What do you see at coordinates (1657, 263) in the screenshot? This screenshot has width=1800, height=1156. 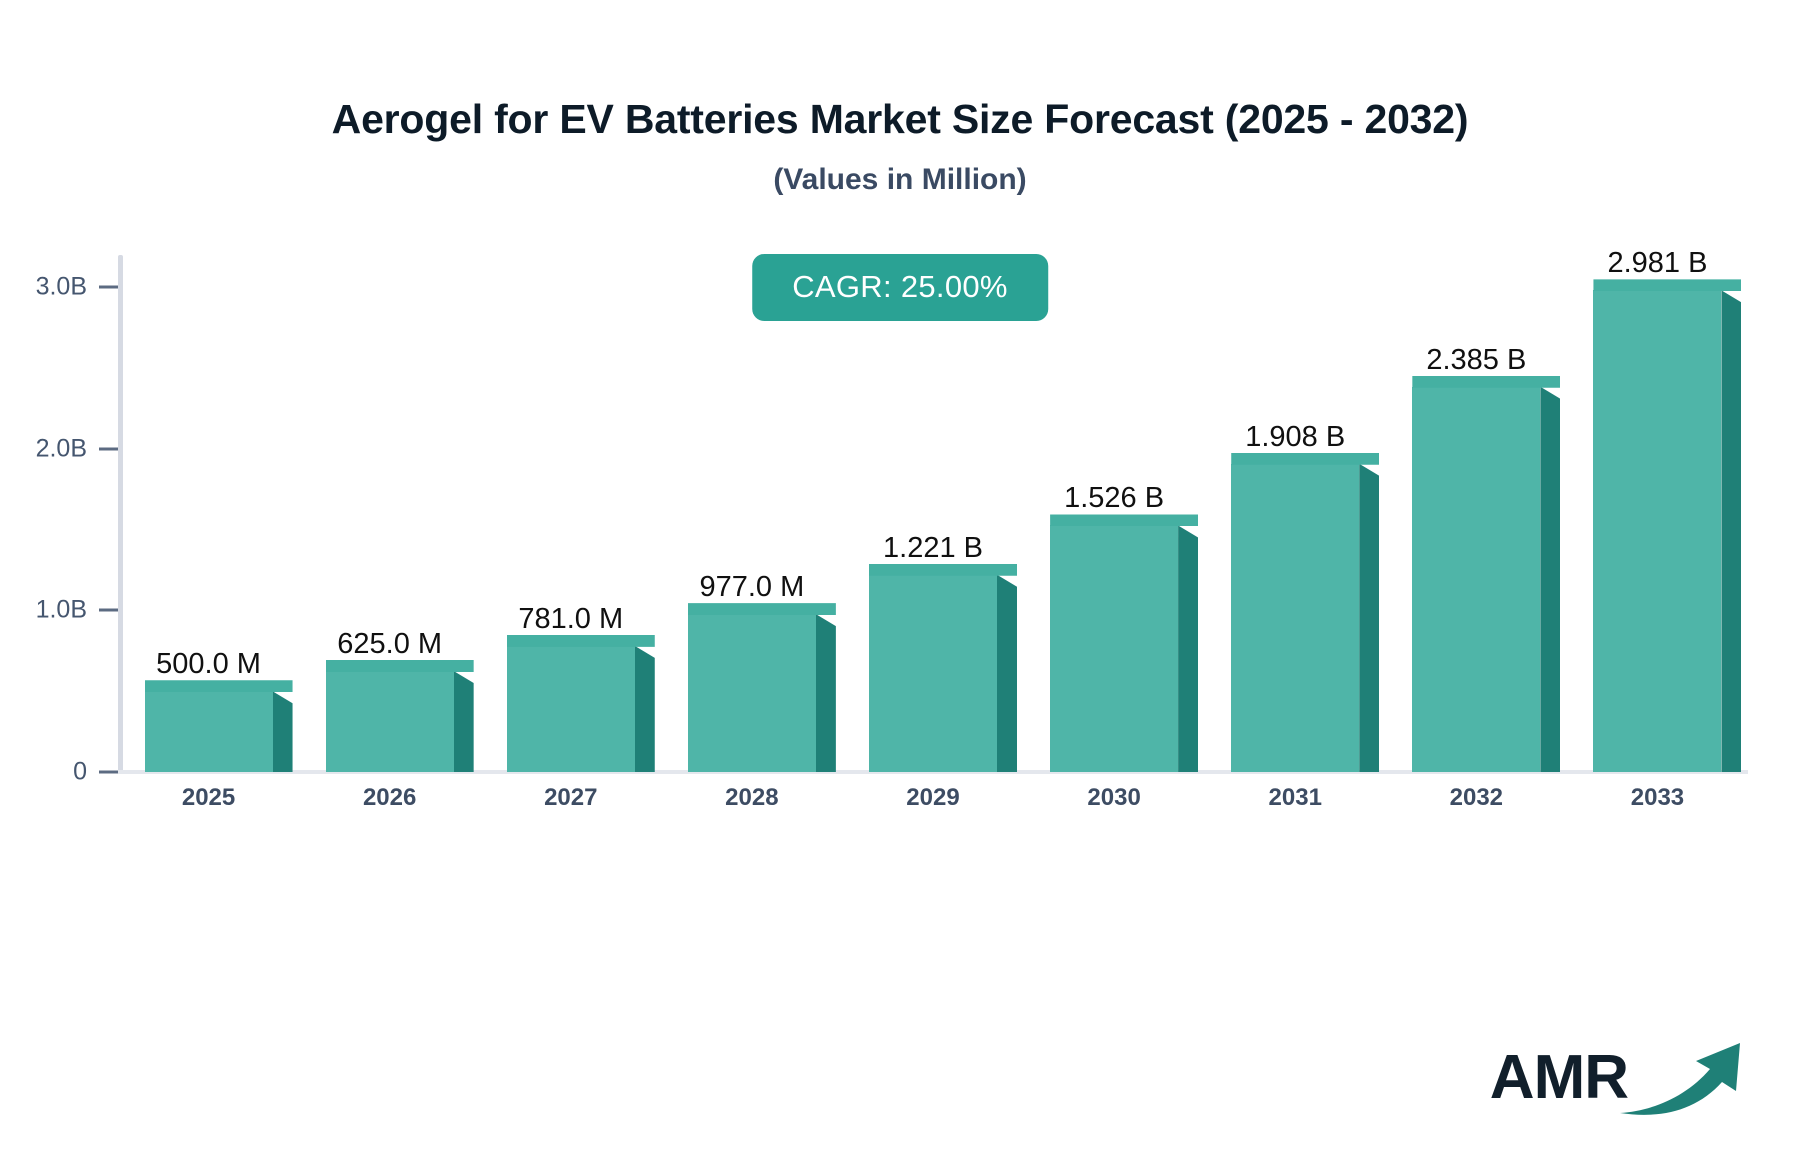 I see `bar-value-label: 2.981 B` at bounding box center [1657, 263].